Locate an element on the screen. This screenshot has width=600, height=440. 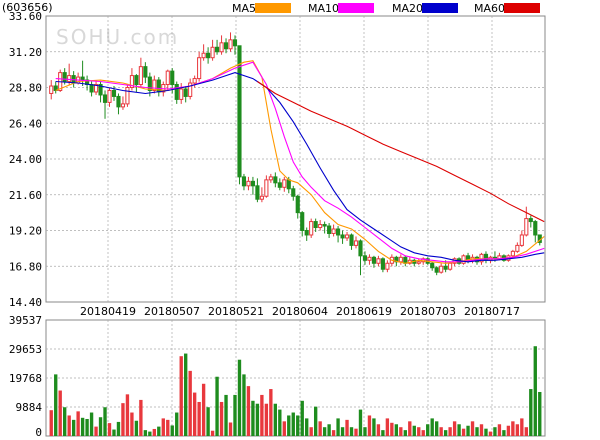
price-tick-label: 26.40 is located at coordinates (25, 123).